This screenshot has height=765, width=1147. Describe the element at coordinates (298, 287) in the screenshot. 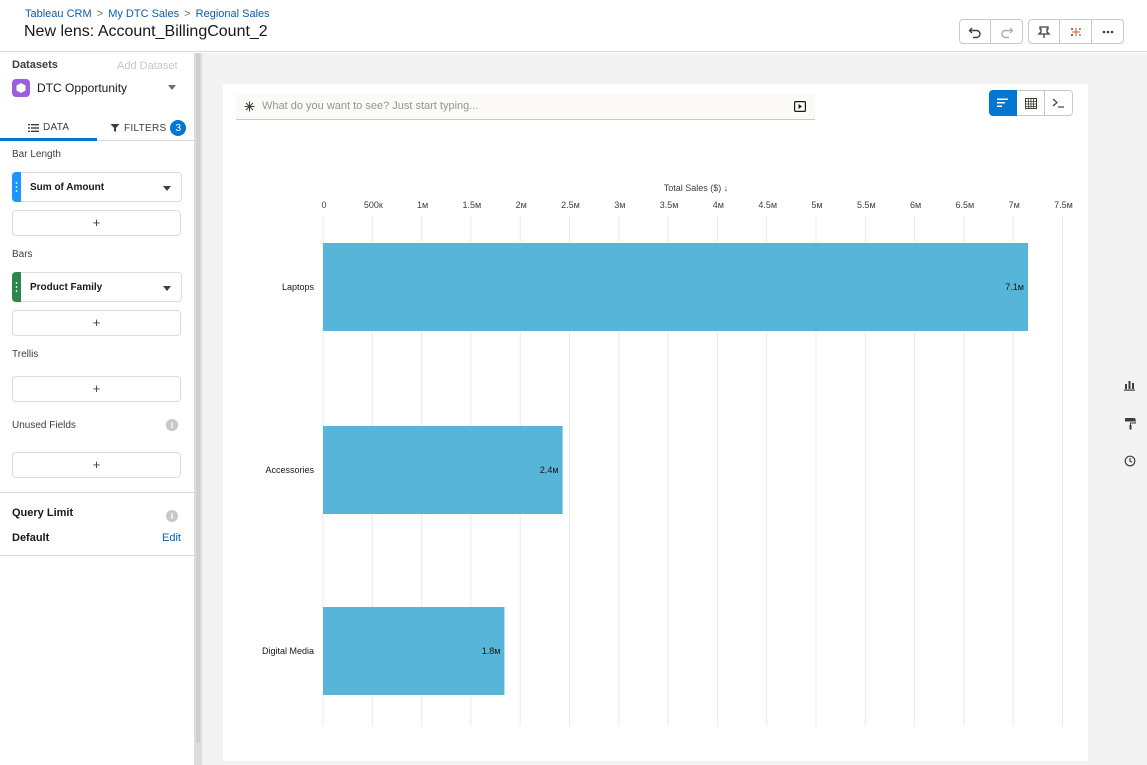

I see `y-category-label: Laptops` at that location.